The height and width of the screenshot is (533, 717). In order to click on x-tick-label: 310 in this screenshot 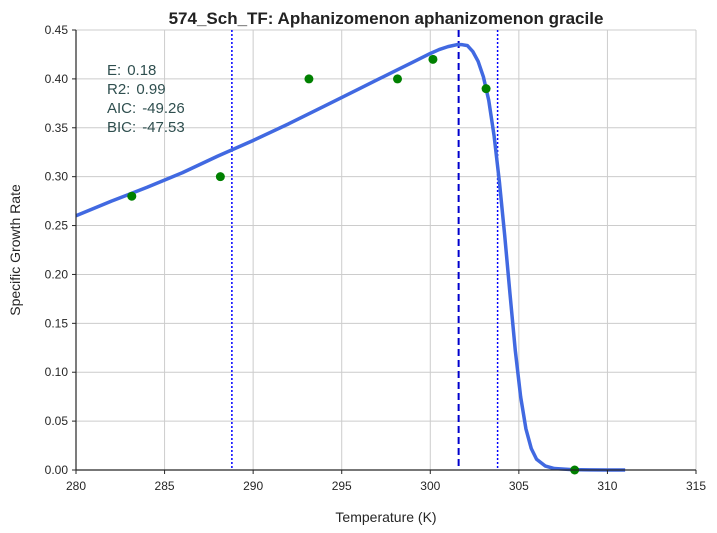, I will do `click(607, 486)`.